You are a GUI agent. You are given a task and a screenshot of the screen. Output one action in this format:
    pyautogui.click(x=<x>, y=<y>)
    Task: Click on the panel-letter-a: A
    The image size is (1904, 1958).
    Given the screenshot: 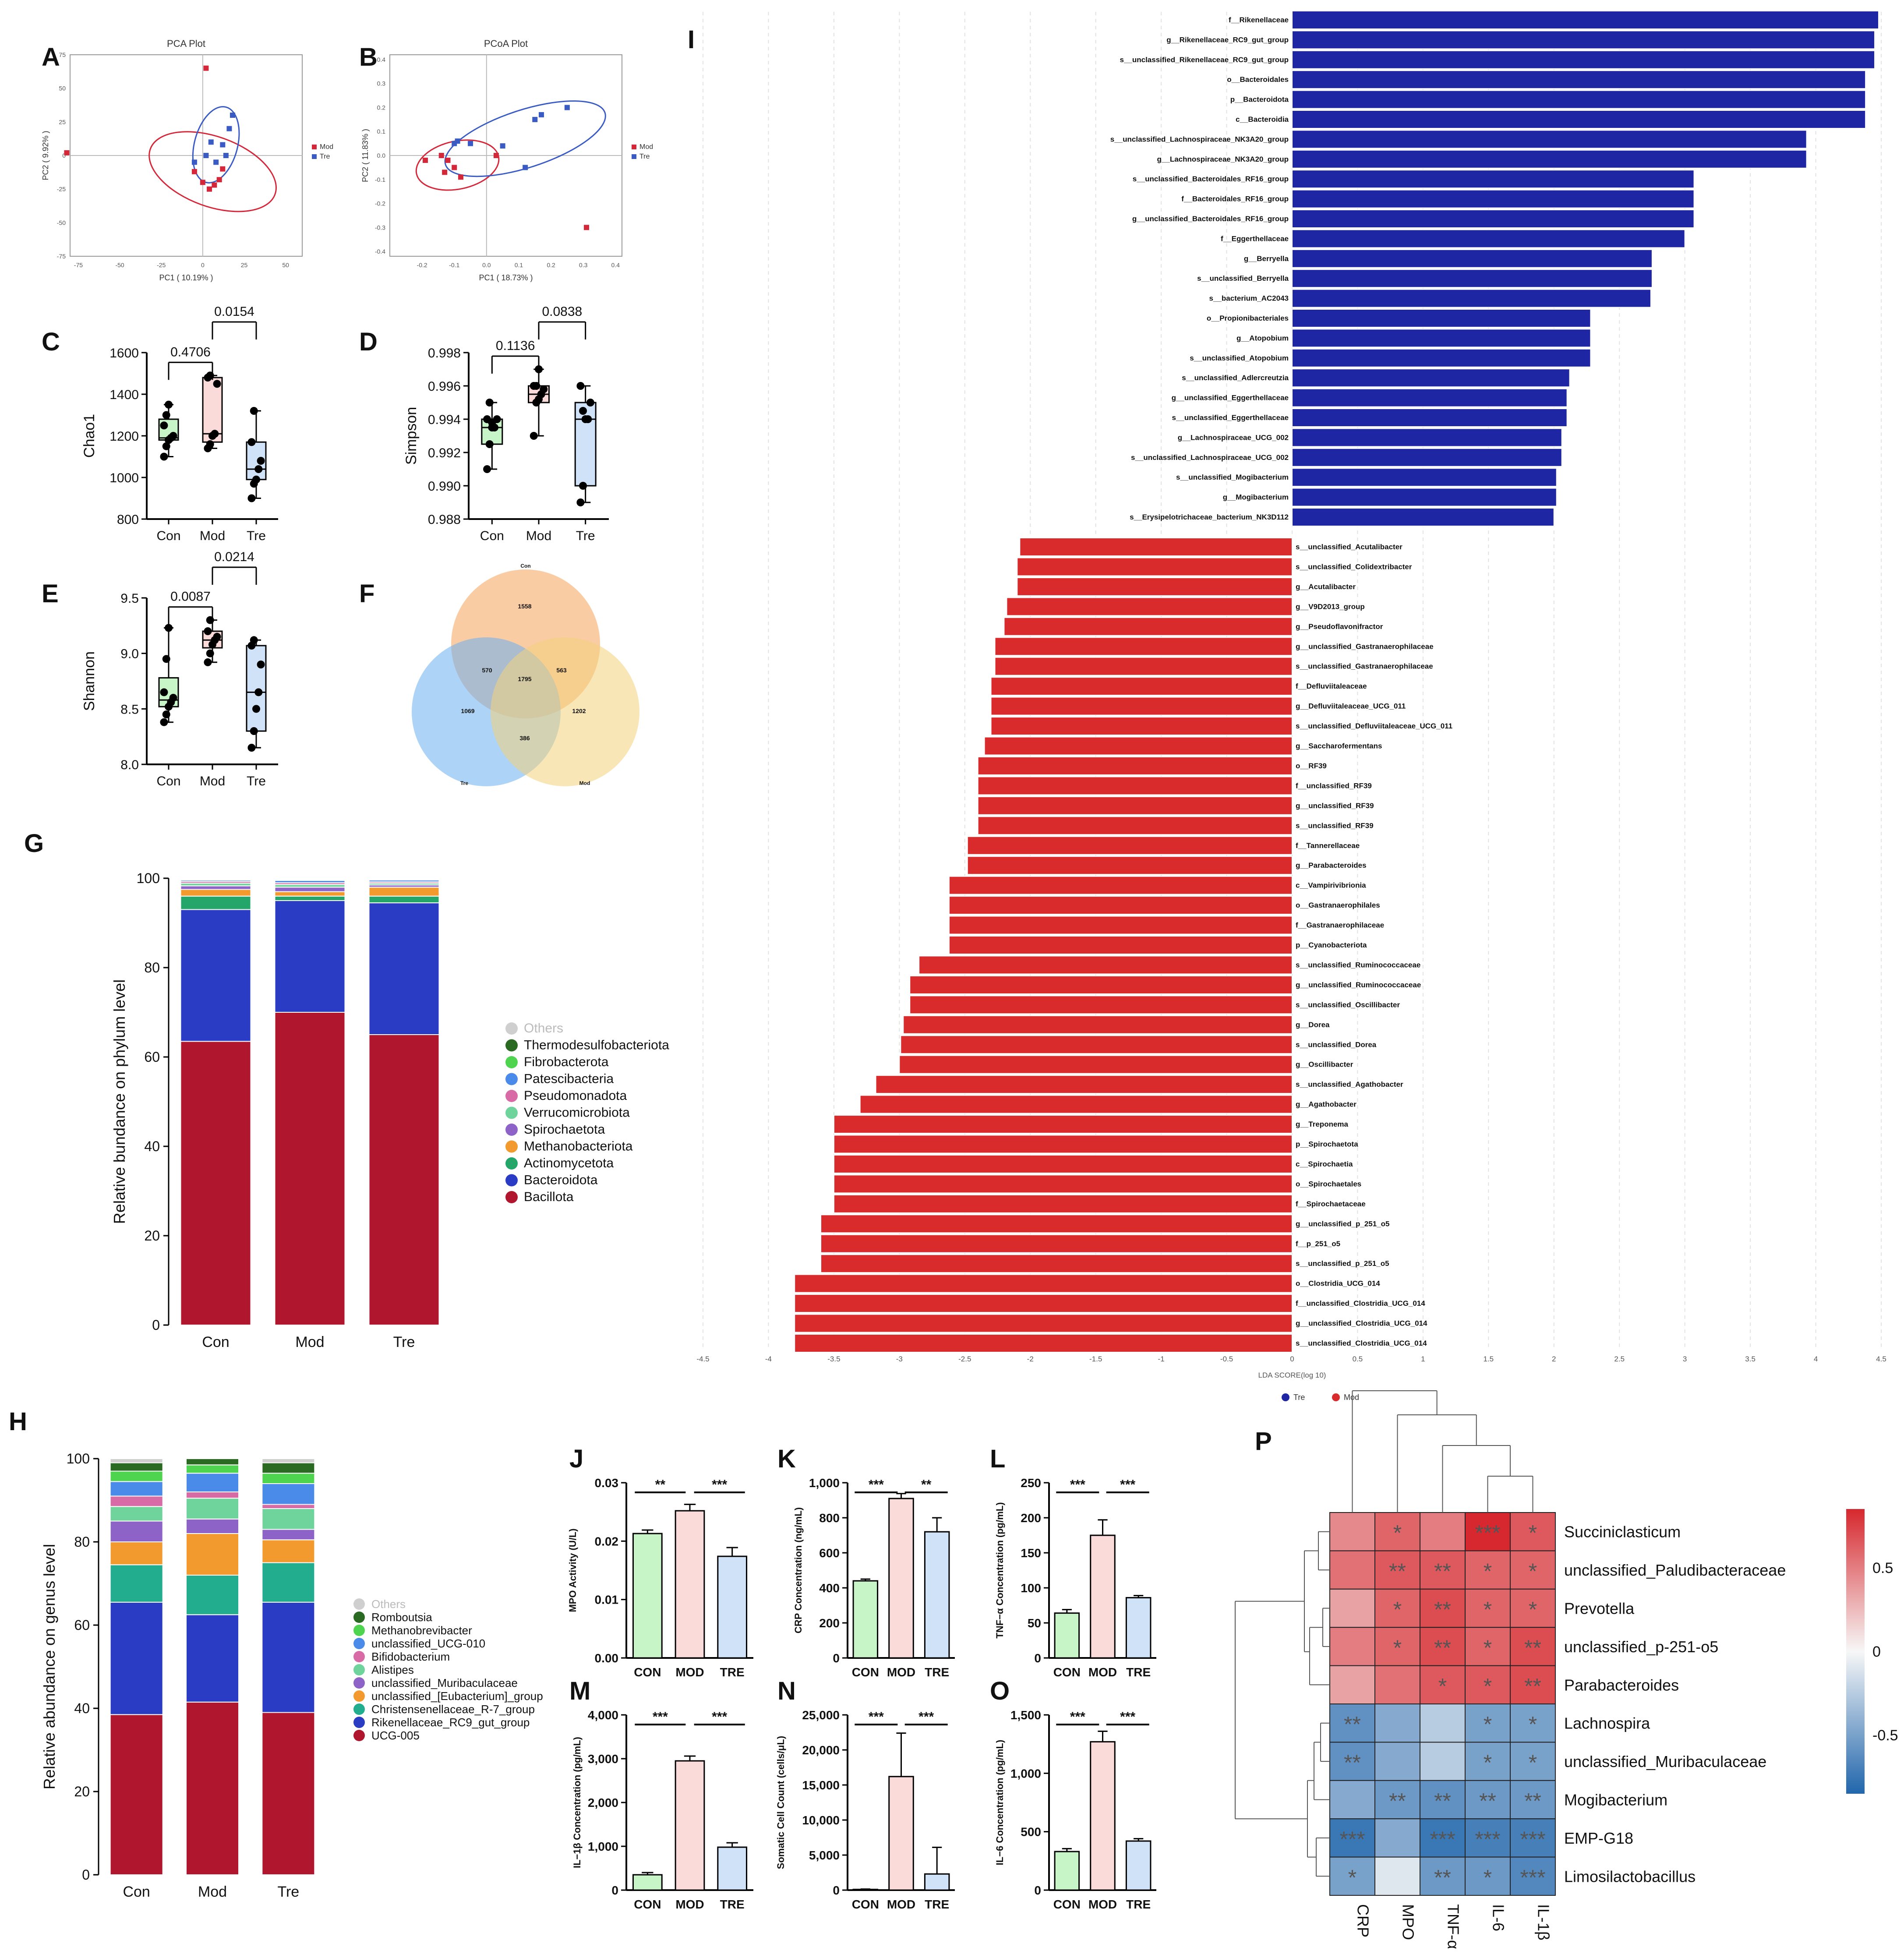 What is the action you would take?
    pyautogui.click(x=51, y=57)
    